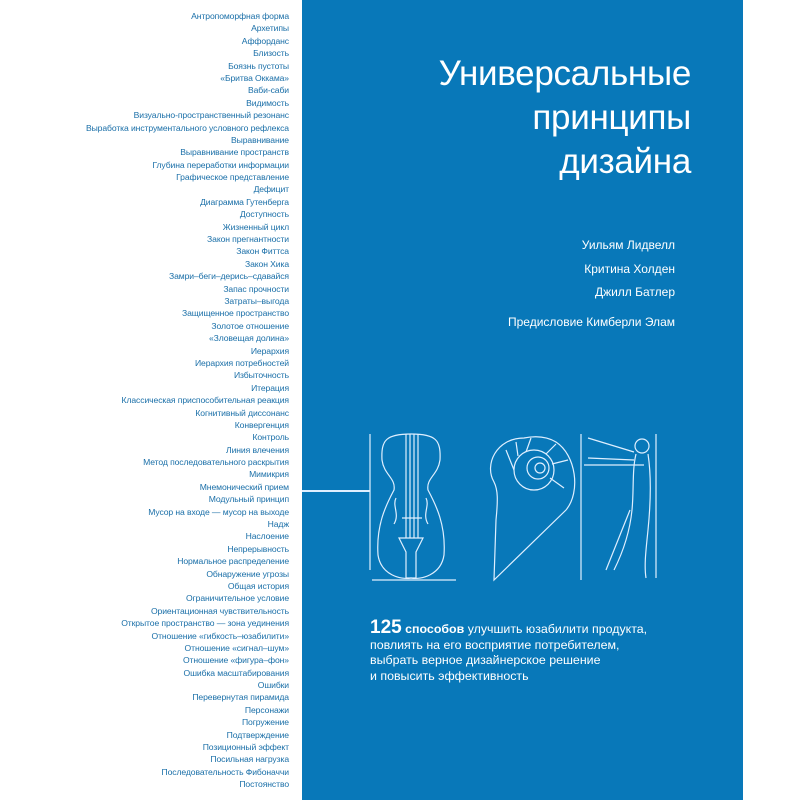 The height and width of the screenshot is (800, 800). I want to click on principle-item: Мимикрия, so click(269, 474).